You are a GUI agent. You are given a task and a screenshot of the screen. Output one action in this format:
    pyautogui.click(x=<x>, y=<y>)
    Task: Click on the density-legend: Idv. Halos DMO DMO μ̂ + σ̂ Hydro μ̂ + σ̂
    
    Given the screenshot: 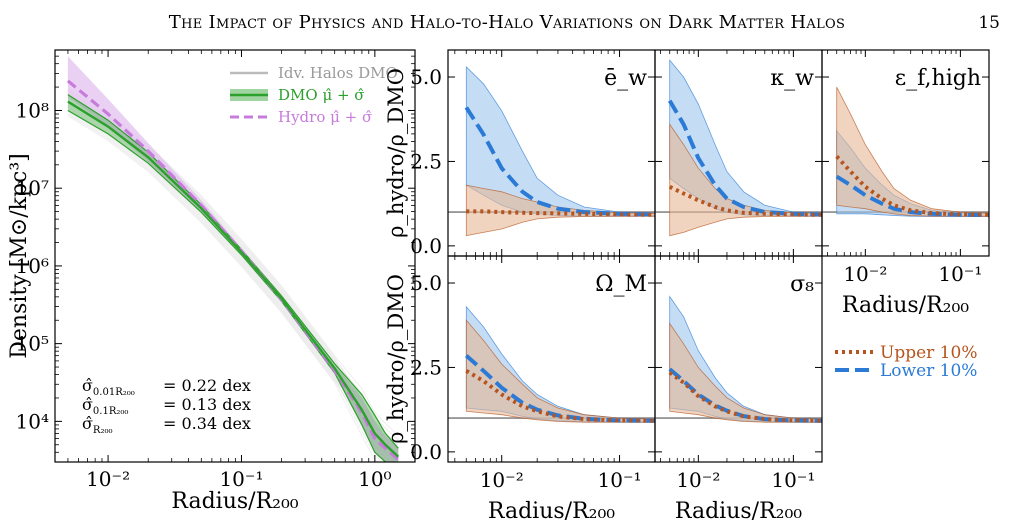 What is the action you would take?
    pyautogui.click(x=314, y=95)
    